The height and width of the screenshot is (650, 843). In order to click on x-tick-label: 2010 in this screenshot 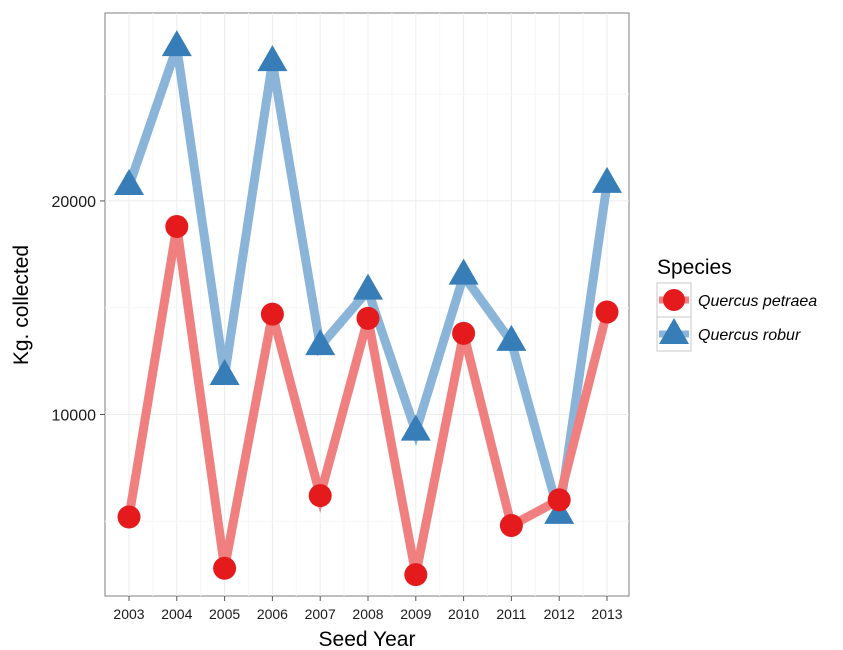, I will do `click(463, 614)`.